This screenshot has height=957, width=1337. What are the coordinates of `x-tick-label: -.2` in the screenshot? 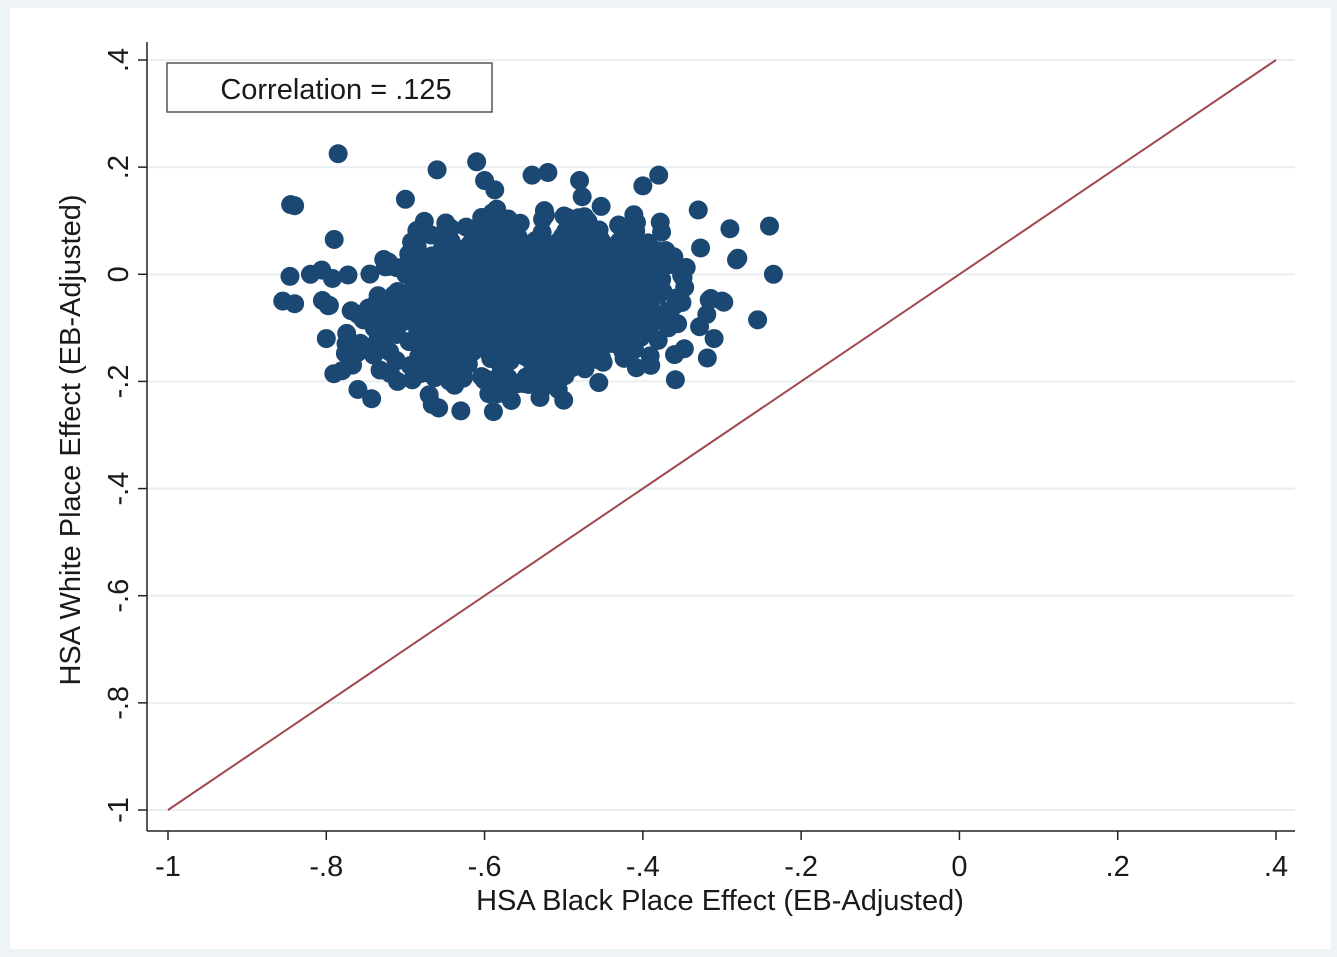 It's located at (801, 867).